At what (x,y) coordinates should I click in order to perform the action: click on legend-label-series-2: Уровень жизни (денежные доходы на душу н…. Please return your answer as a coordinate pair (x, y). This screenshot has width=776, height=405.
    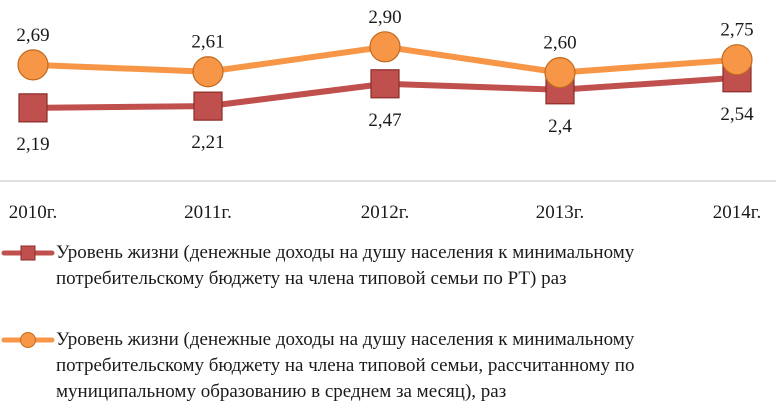
    Looking at the image, I should click on (345, 365).